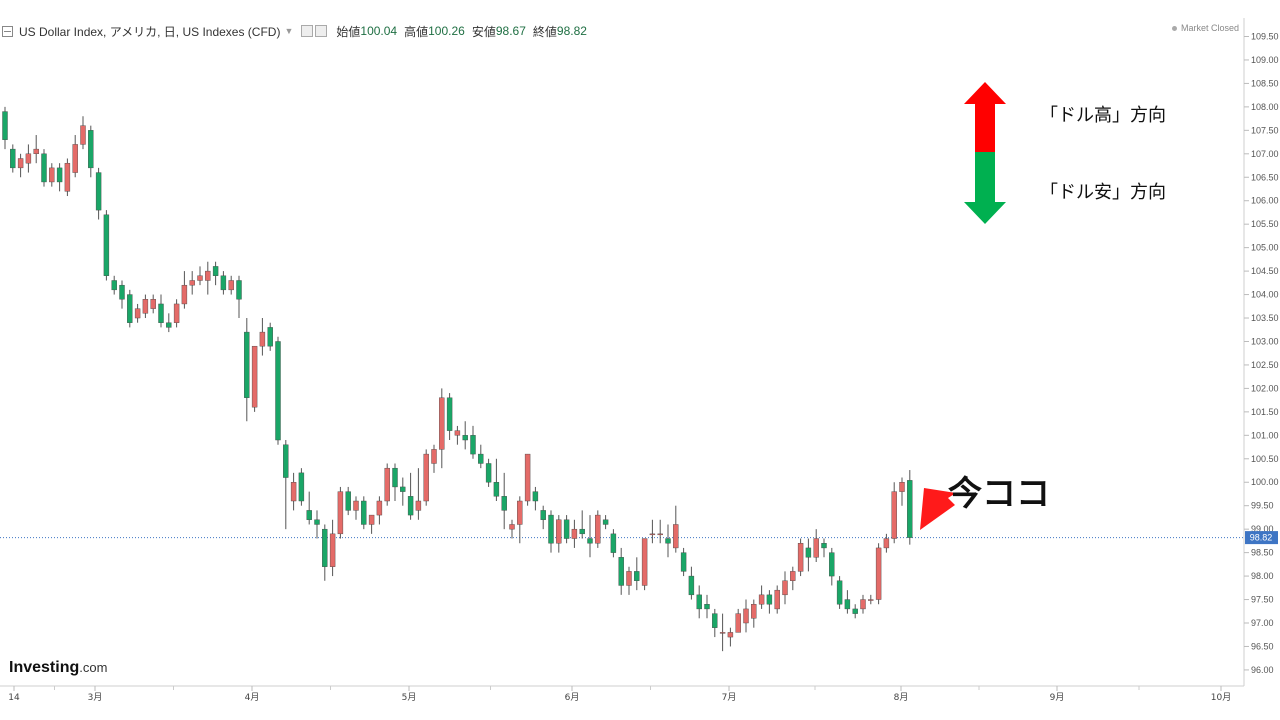  What do you see at coordinates (1265, 435) in the screenshot?
I see `y-tick-label: 101.00` at bounding box center [1265, 435].